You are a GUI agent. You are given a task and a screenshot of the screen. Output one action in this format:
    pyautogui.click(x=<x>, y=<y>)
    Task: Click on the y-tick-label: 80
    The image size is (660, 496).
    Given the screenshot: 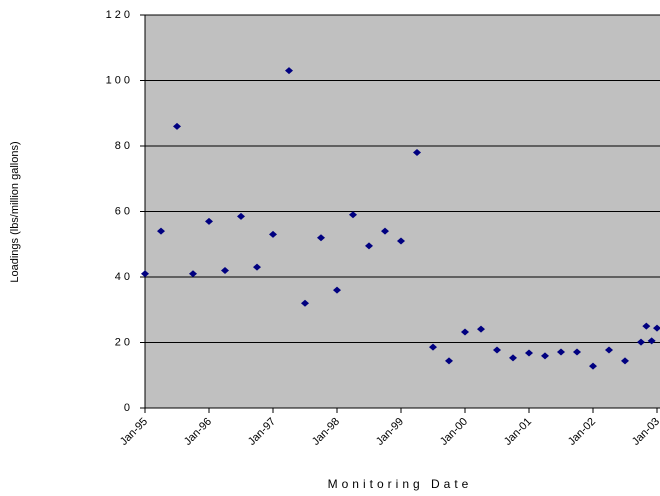 What is the action you would take?
    pyautogui.click(x=124, y=146)
    